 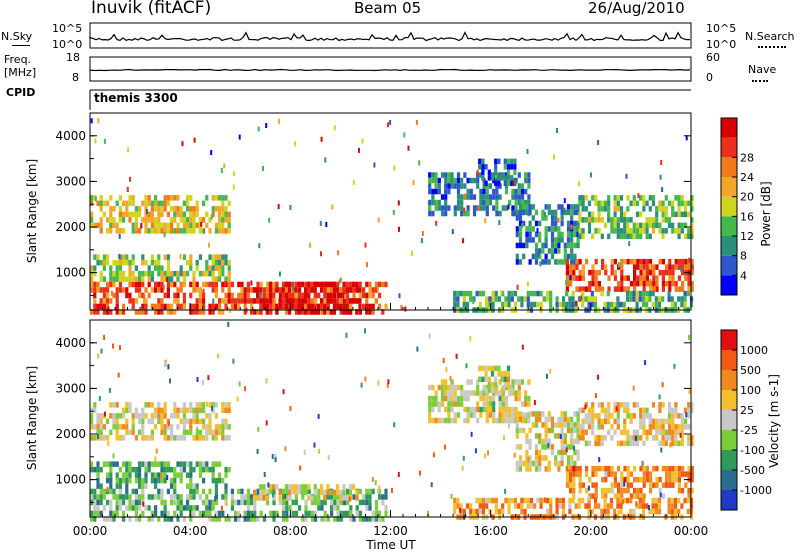 What do you see at coordinates (743, 256) in the screenshot?
I see `colorbar-tick-label: 8` at bounding box center [743, 256].